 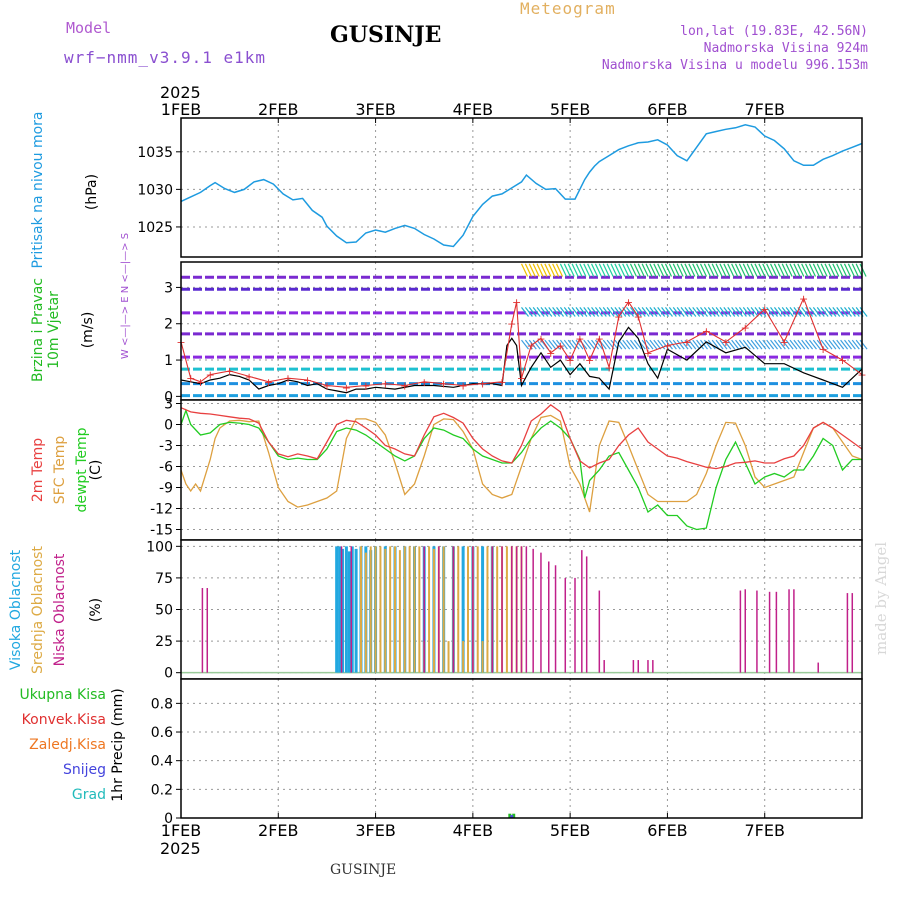 What do you see at coordinates (166, 447) in the screenshot?
I see `temp-ytick-label: -3` at bounding box center [166, 447].